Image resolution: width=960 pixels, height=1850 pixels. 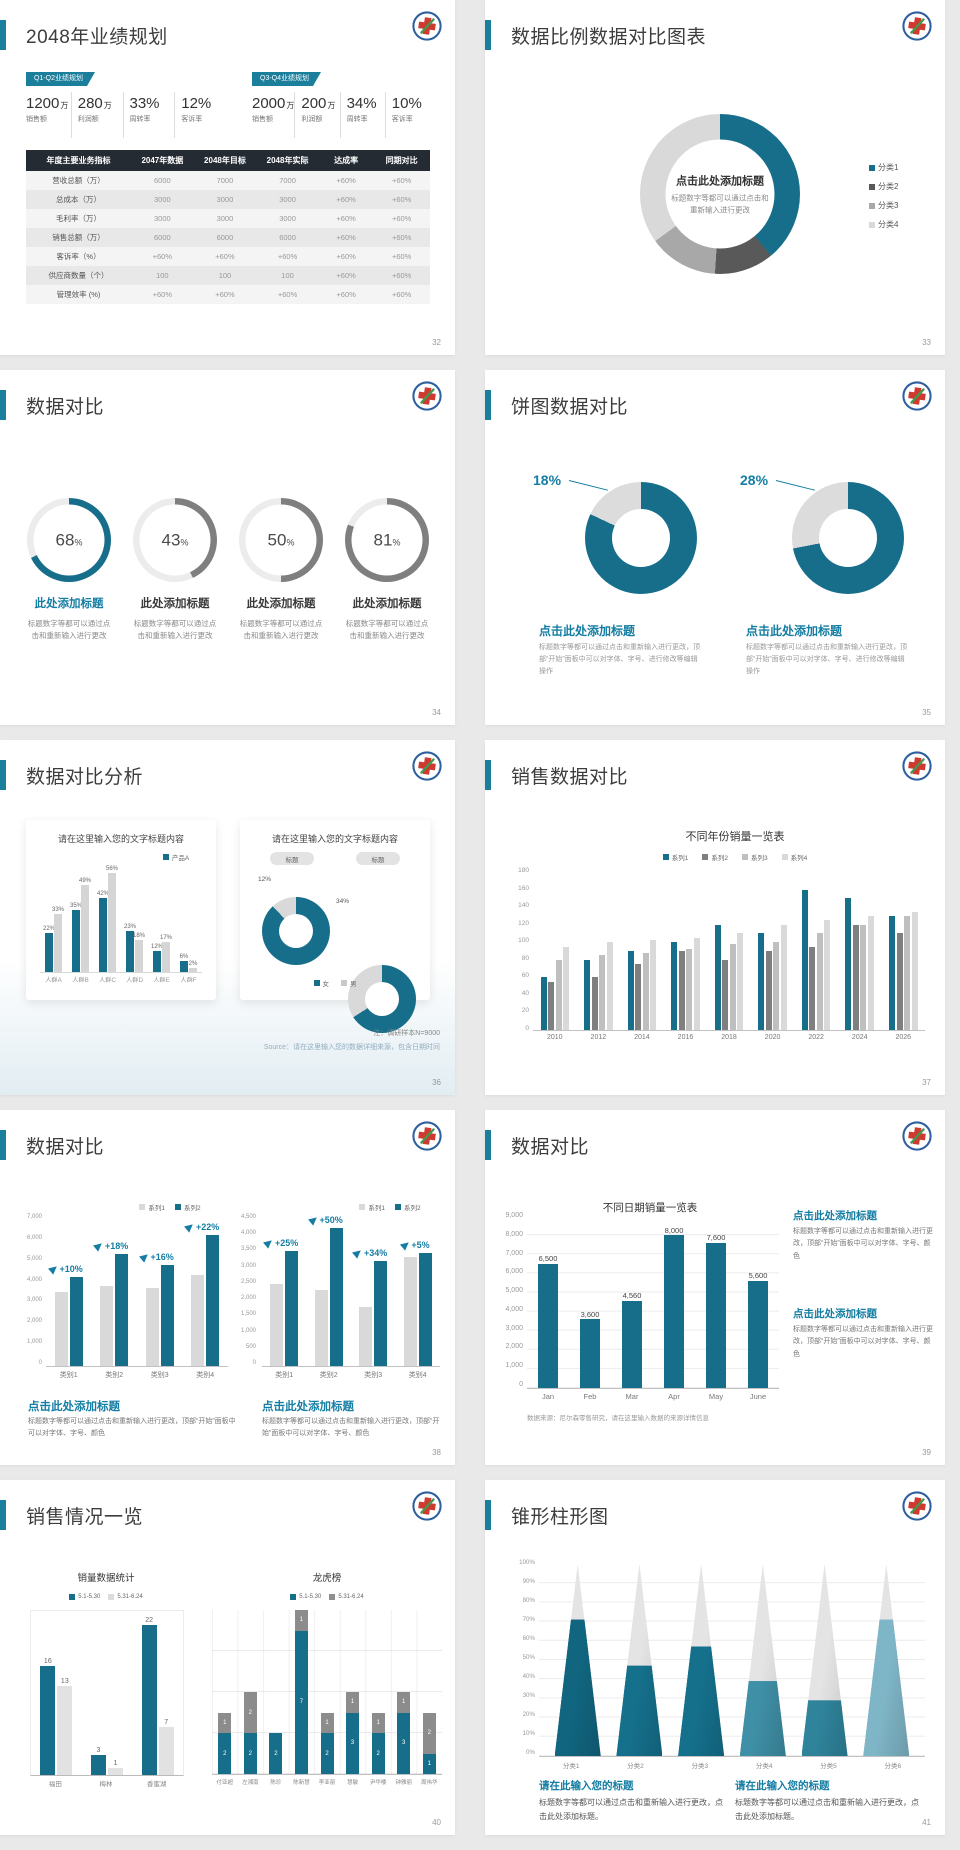 I want to click on ring-title: 此处添加标题, so click(x=281, y=604).